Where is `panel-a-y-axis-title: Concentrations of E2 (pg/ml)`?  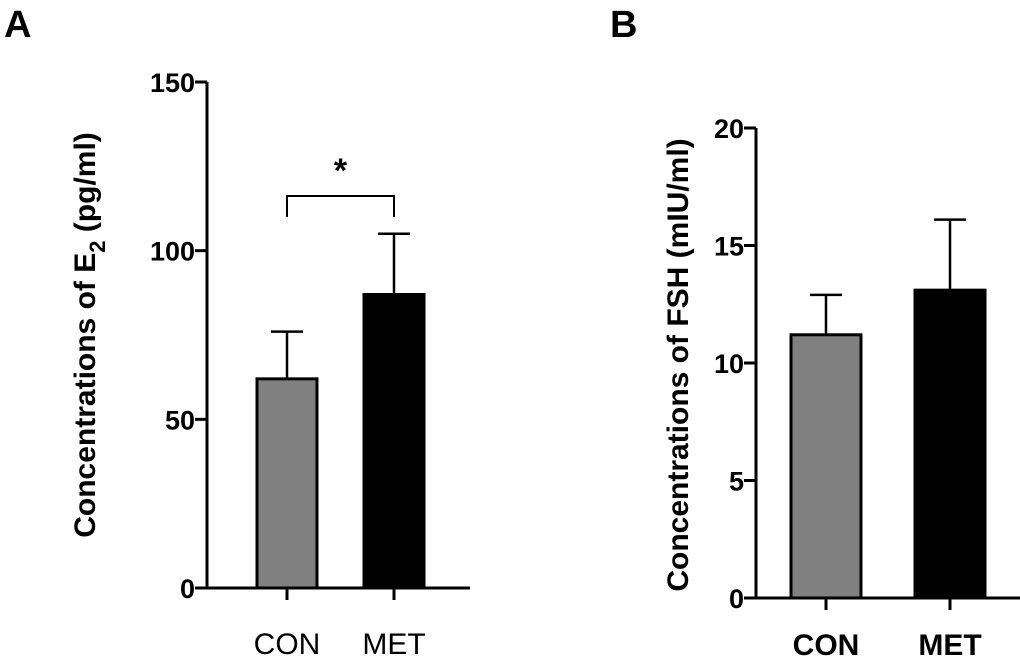 panel-a-y-axis-title: Concentrations of E2 (pg/ml) is located at coordinates (89, 335).